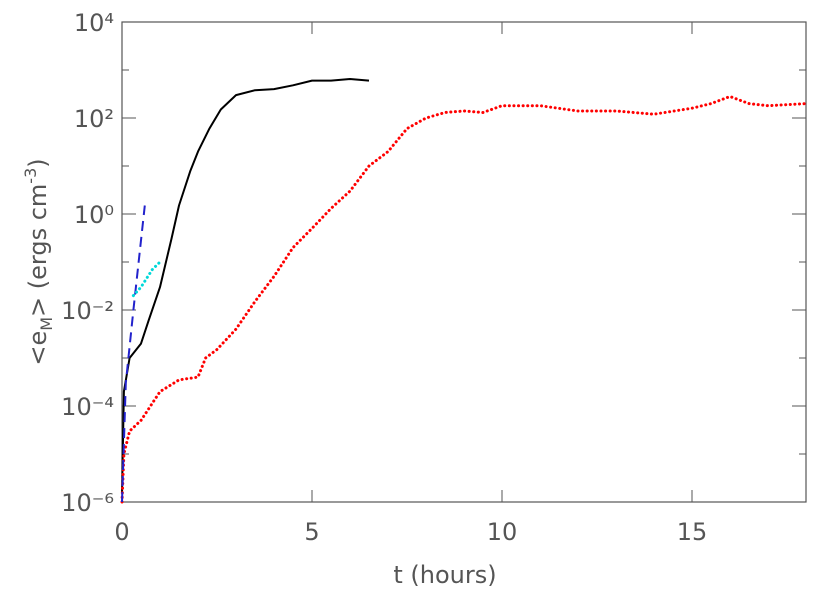  What do you see at coordinates (444, 575) in the screenshot?
I see `x-axis-label: t (hours)` at bounding box center [444, 575].